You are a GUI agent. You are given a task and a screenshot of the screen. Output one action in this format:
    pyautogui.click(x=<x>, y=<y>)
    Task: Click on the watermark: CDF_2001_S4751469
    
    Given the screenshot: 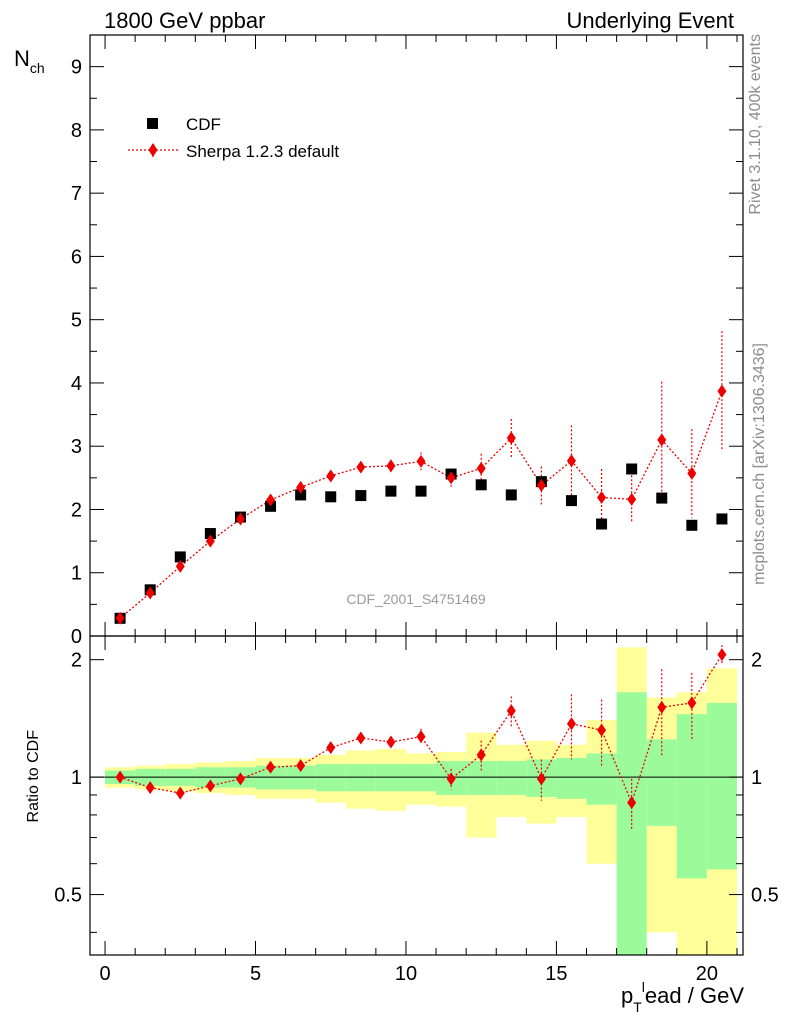 What is the action you would take?
    pyautogui.click(x=416, y=599)
    